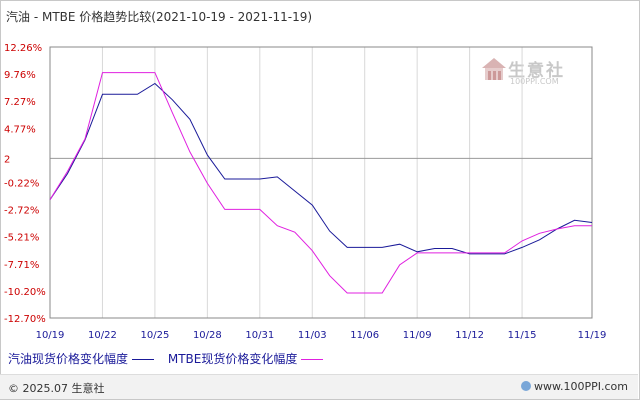  Describe the element at coordinates (21, 265) in the screenshot. I see `y-tick-label: -7.71%` at that location.